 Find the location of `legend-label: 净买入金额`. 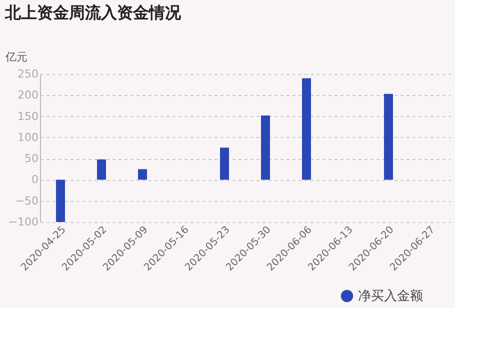

legend-label: 净买入金额 is located at coordinates (390, 296).